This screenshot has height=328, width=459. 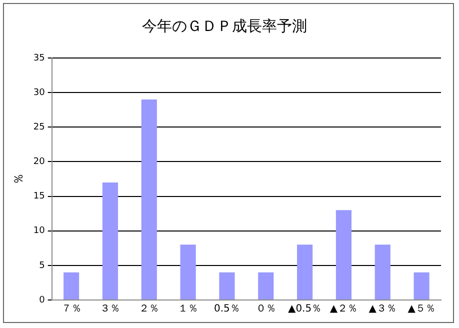 What do you see at coordinates (224, 25) in the screenshot?
I see `chart-title: 今年のＧＤＰ成長率予測` at bounding box center [224, 25].